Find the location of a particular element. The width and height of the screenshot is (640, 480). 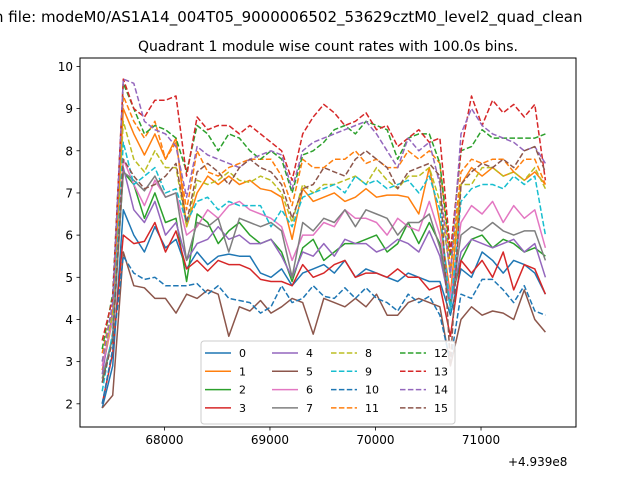

y-tick-label: 6 is located at coordinates (69, 236).